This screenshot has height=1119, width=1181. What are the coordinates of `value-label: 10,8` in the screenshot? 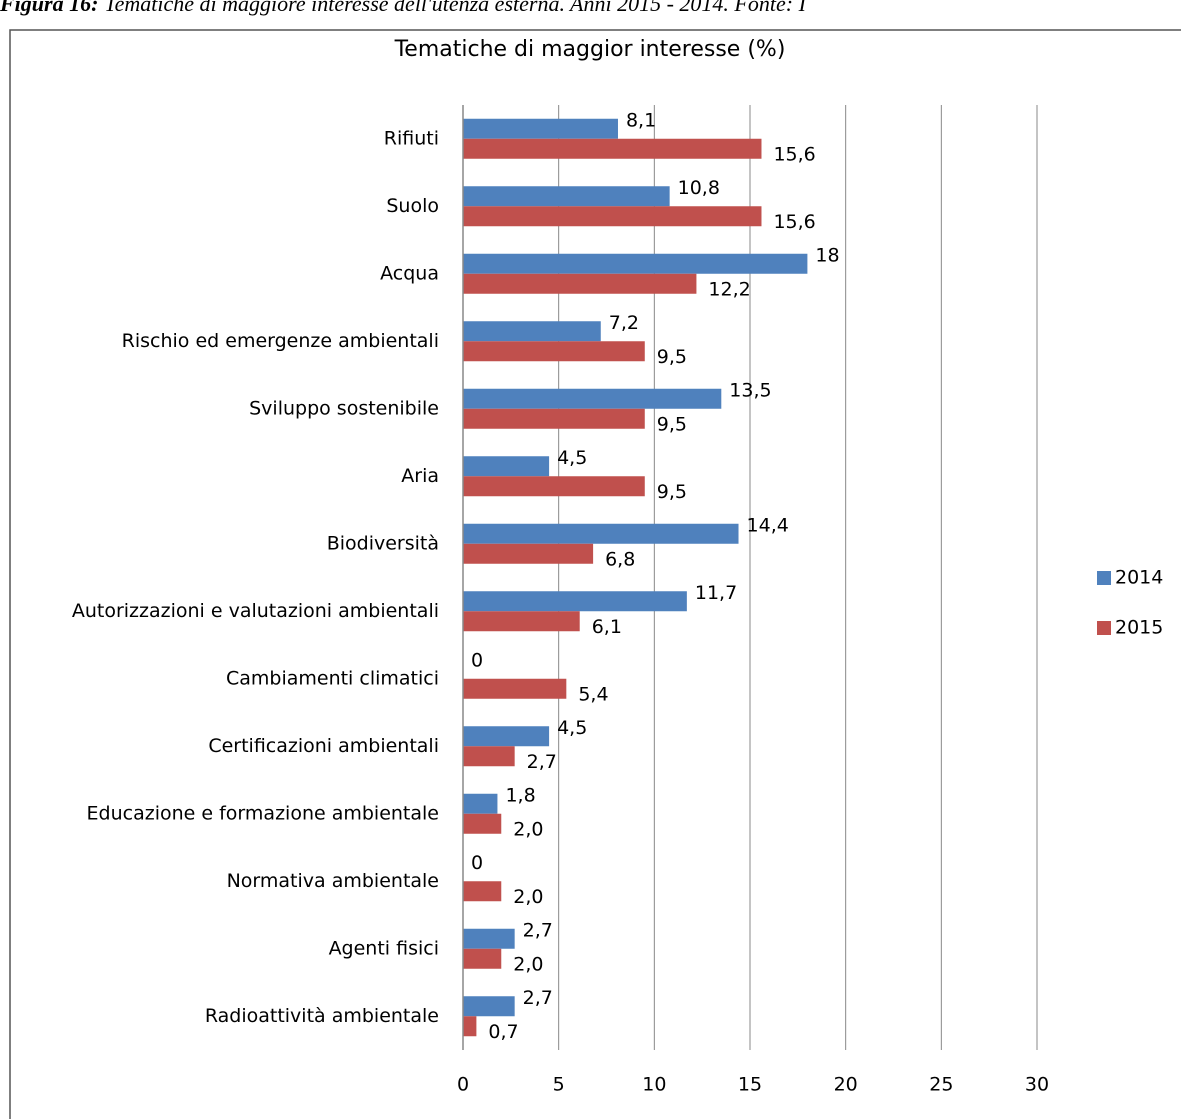 It's located at (699, 188).